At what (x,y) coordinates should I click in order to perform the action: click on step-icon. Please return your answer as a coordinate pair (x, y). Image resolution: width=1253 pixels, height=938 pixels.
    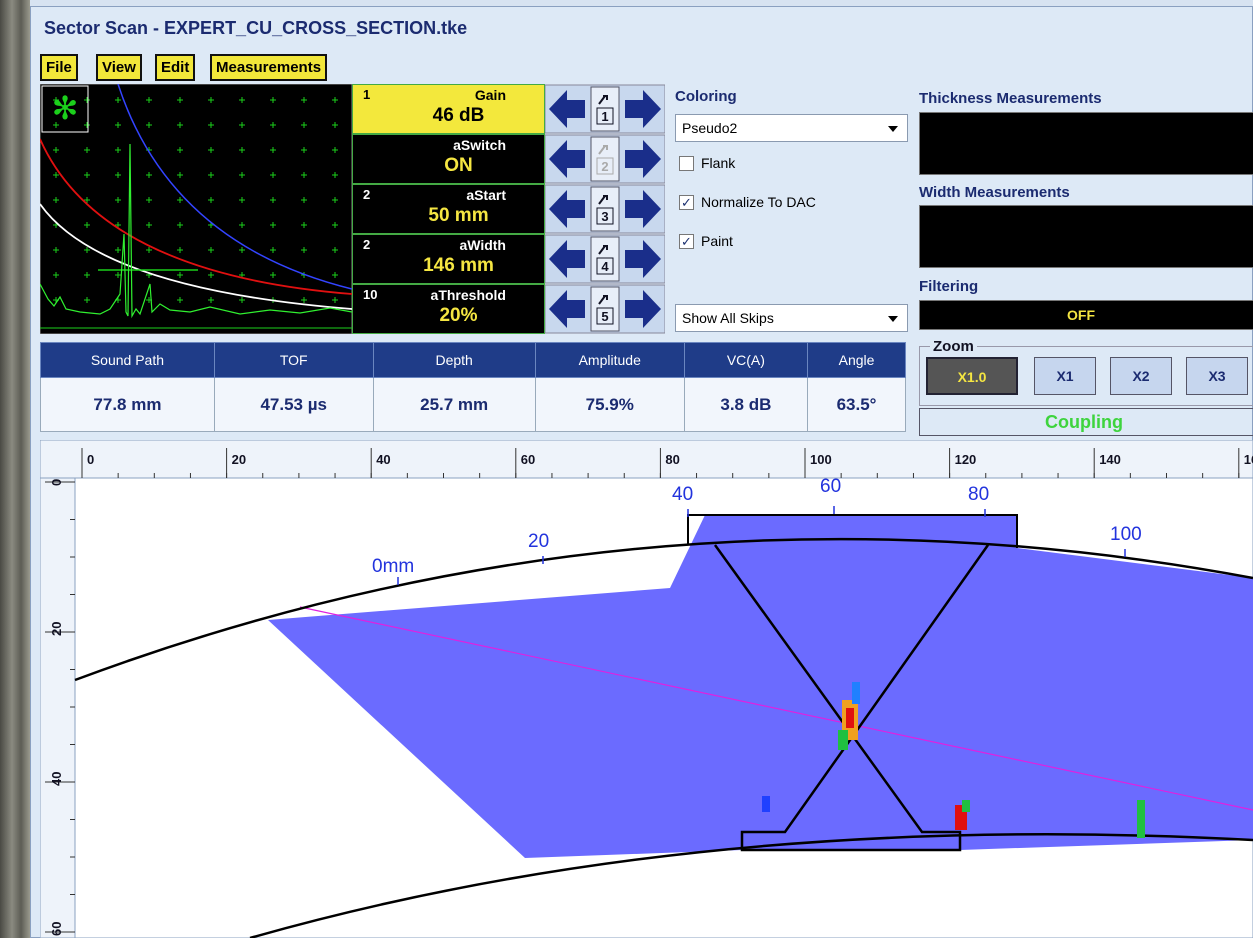
    Looking at the image, I should click on (605, 259).